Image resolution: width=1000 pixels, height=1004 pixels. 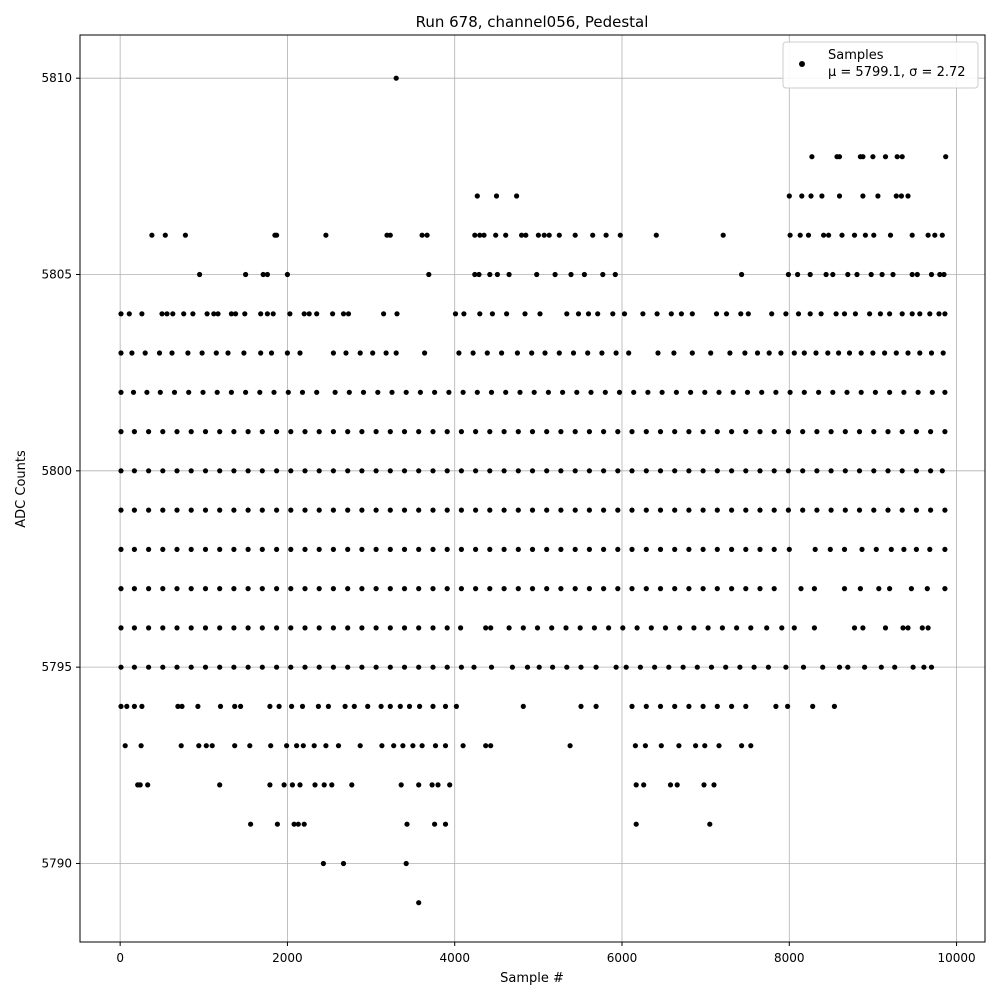 What do you see at coordinates (454, 958) in the screenshot?
I see `x-tick-label: 4000` at bounding box center [454, 958].